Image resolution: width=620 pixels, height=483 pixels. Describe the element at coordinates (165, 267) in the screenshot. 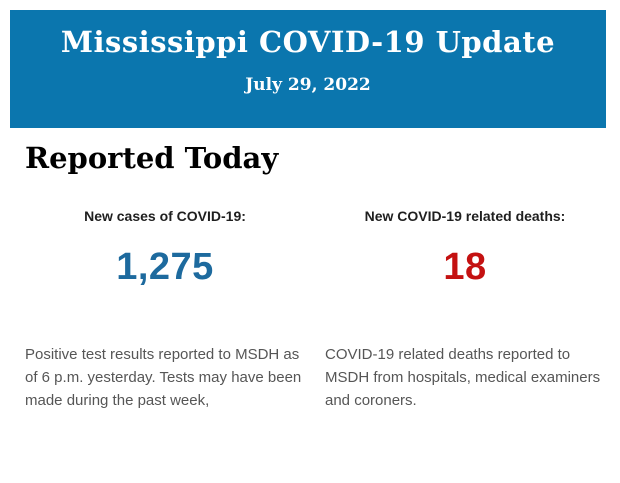

I see `new-cases-value: 1,275` at that location.